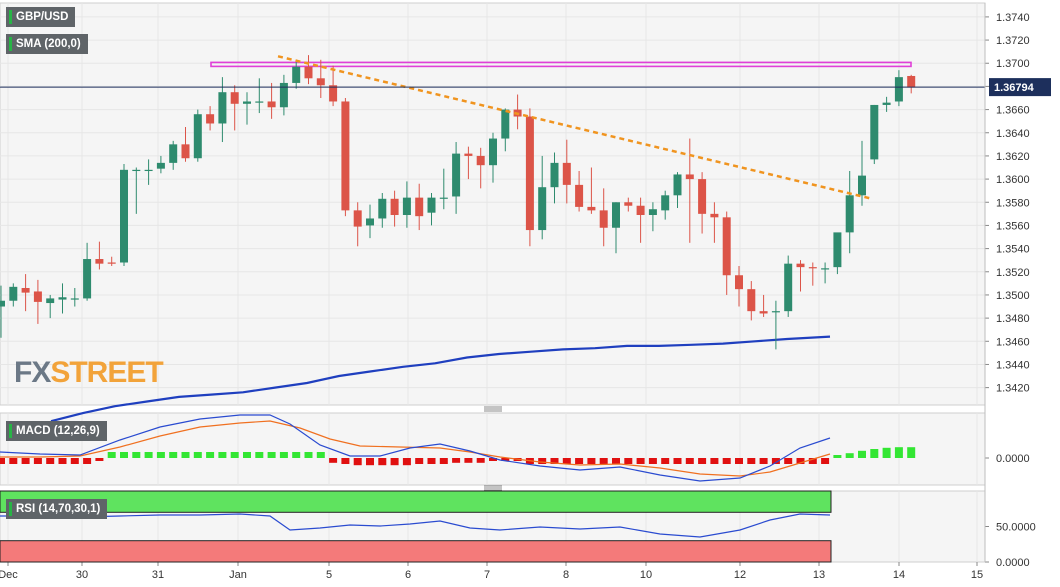  What do you see at coordinates (1013, 203) in the screenshot?
I see `price-axis-label: 1.3580` at bounding box center [1013, 203].